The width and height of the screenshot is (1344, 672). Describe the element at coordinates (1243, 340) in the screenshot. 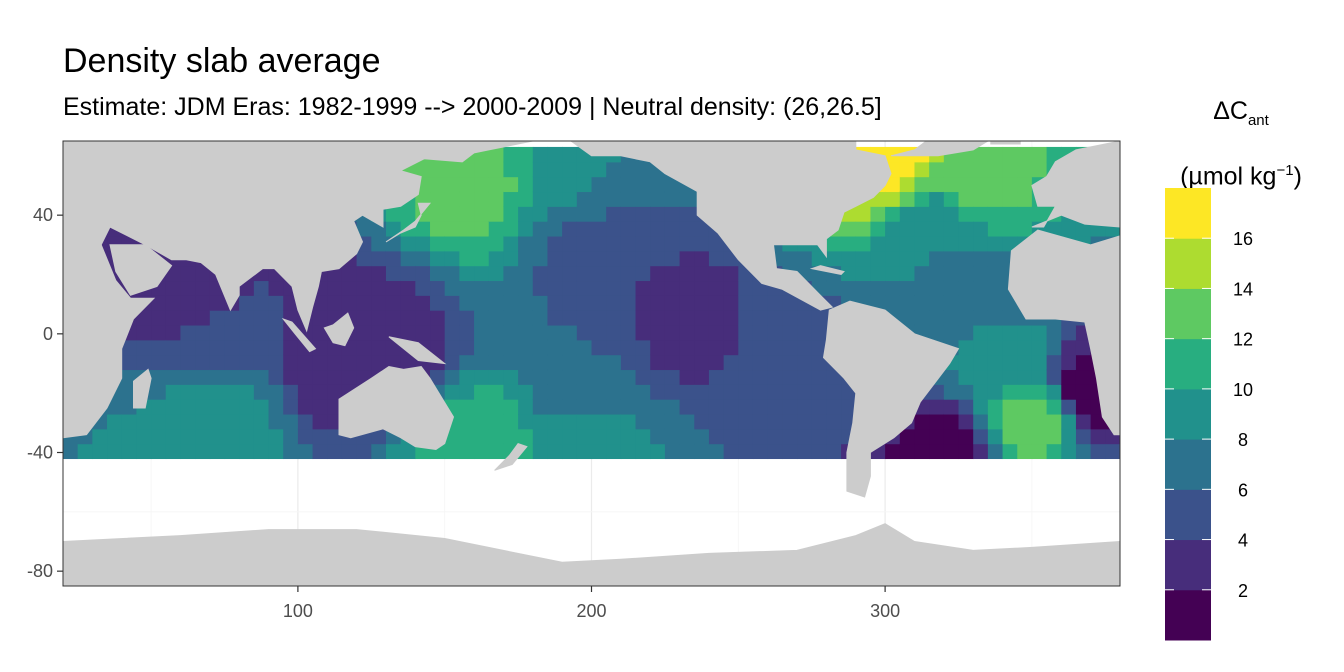

I see `colorbar-label: 12` at that location.